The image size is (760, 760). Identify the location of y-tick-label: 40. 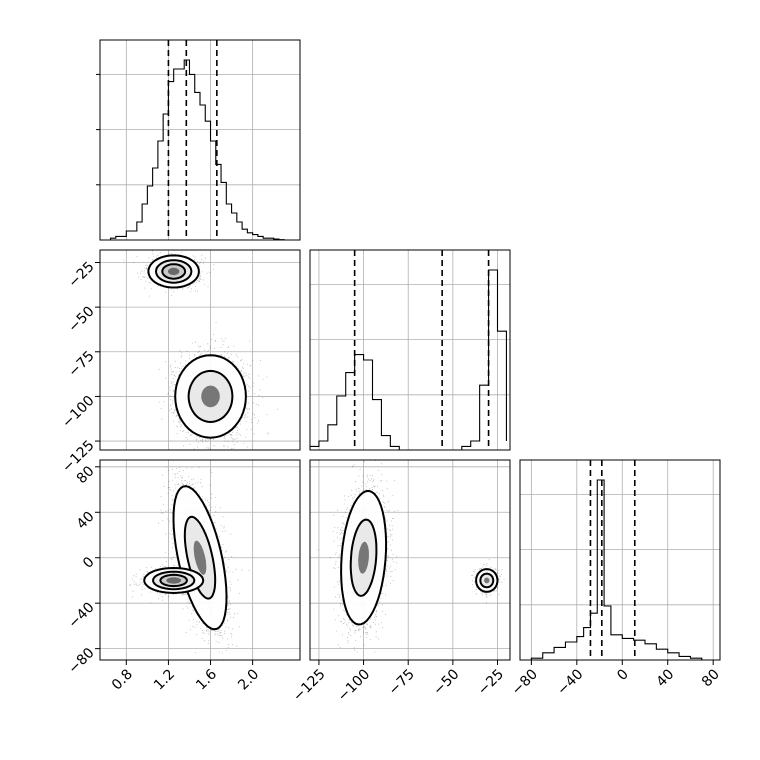
(86, 521).